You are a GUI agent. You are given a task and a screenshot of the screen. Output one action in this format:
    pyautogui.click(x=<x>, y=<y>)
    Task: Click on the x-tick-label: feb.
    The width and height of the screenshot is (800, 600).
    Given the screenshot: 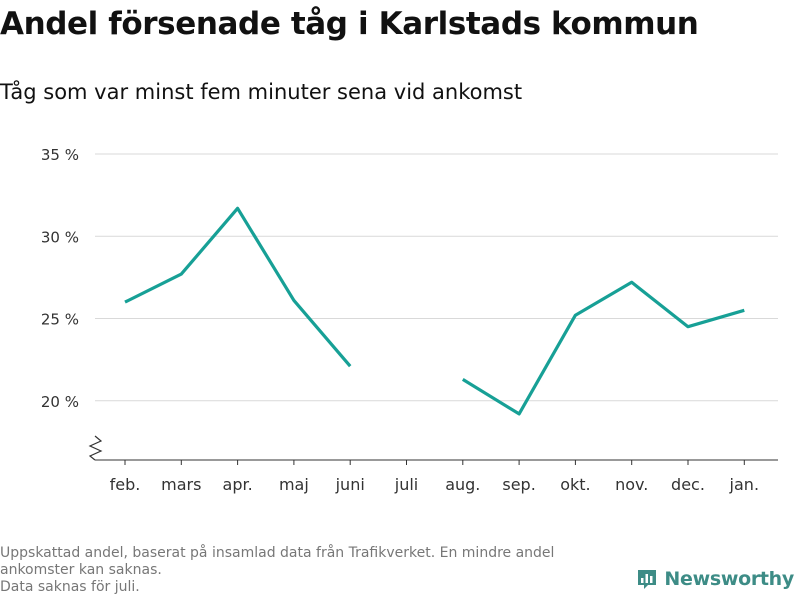 What is the action you would take?
    pyautogui.click(x=125, y=484)
    